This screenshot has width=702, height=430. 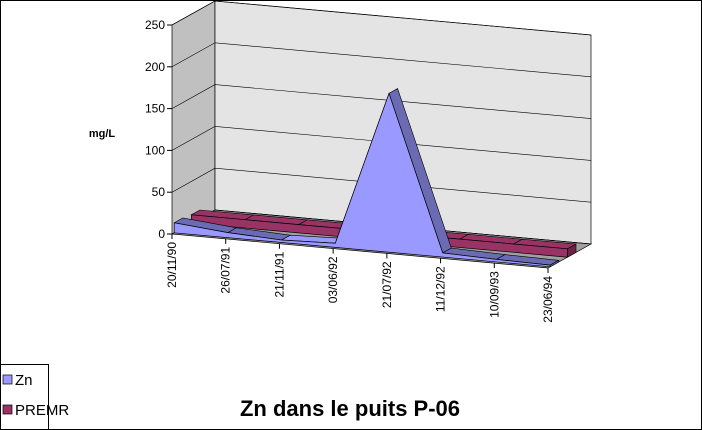 What do you see at coordinates (24, 380) in the screenshot?
I see `legend-label: Zn` at bounding box center [24, 380].